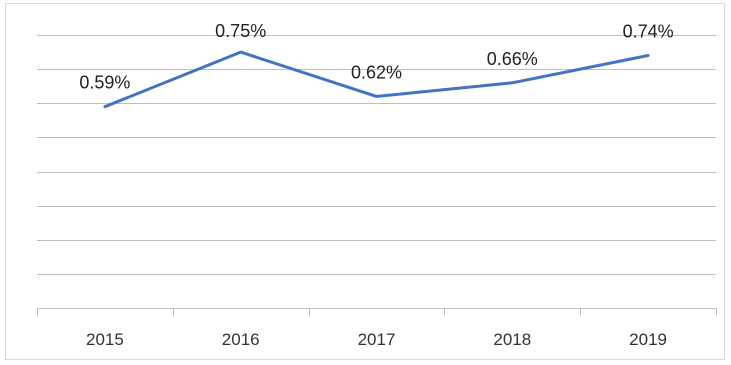  I want to click on data-label: 0.59%, so click(104, 83).